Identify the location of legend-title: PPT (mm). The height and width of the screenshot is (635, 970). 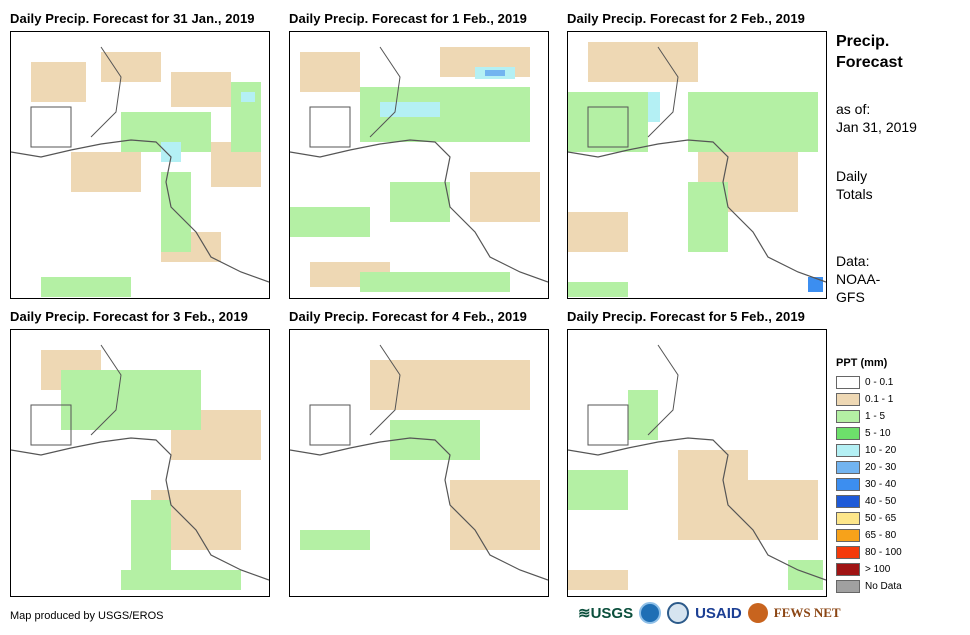
(862, 363).